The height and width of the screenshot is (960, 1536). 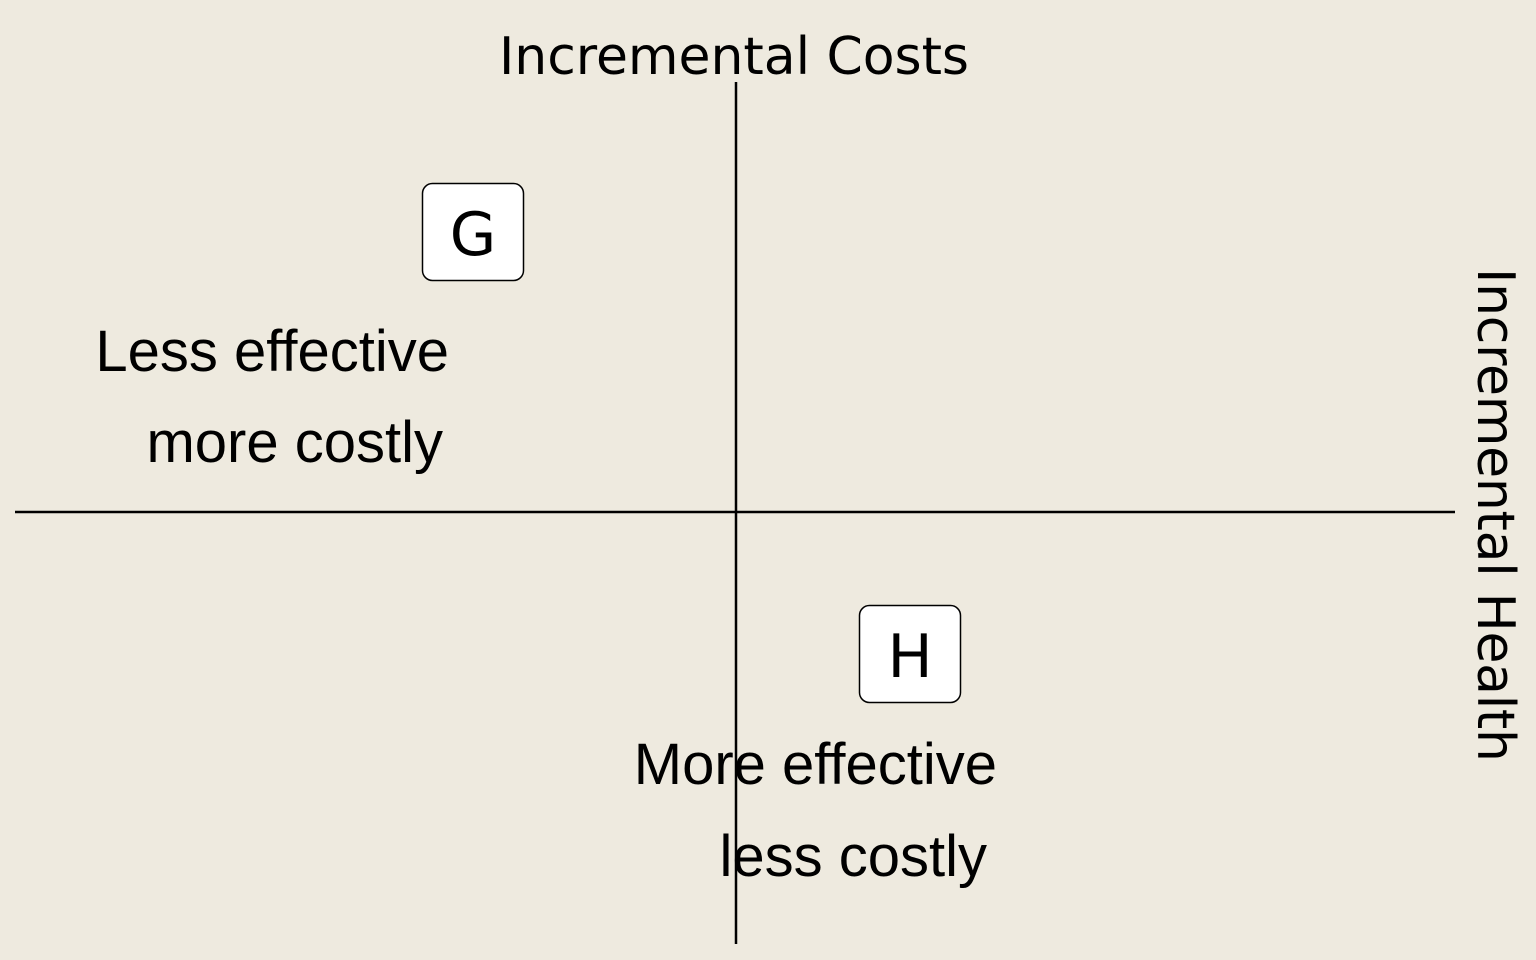 I want to click on node-label: G, so click(x=473, y=235).